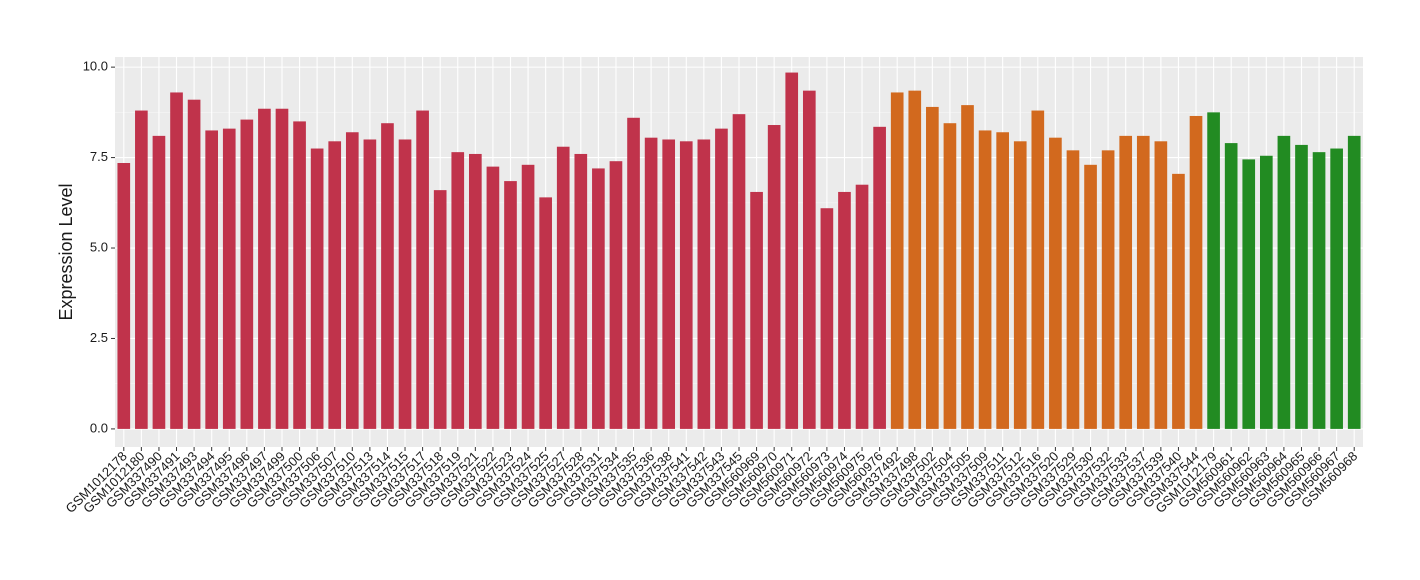 This screenshot has width=1420, height=580. What do you see at coordinates (99, 427) in the screenshot?
I see `y-tick-label: 0.0` at bounding box center [99, 427].